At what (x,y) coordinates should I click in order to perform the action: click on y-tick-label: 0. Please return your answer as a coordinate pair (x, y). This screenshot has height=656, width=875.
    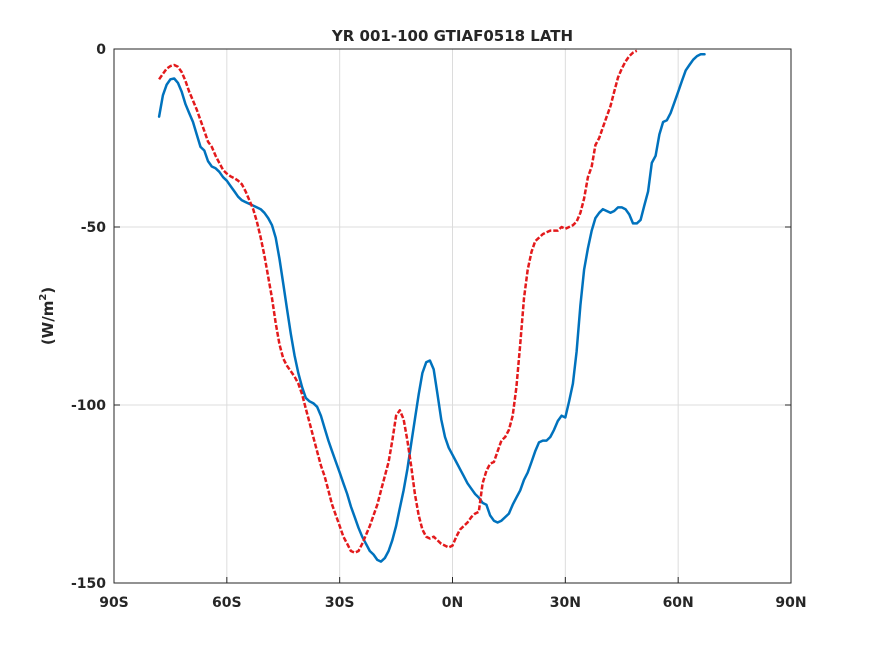
    Looking at the image, I should click on (101, 50).